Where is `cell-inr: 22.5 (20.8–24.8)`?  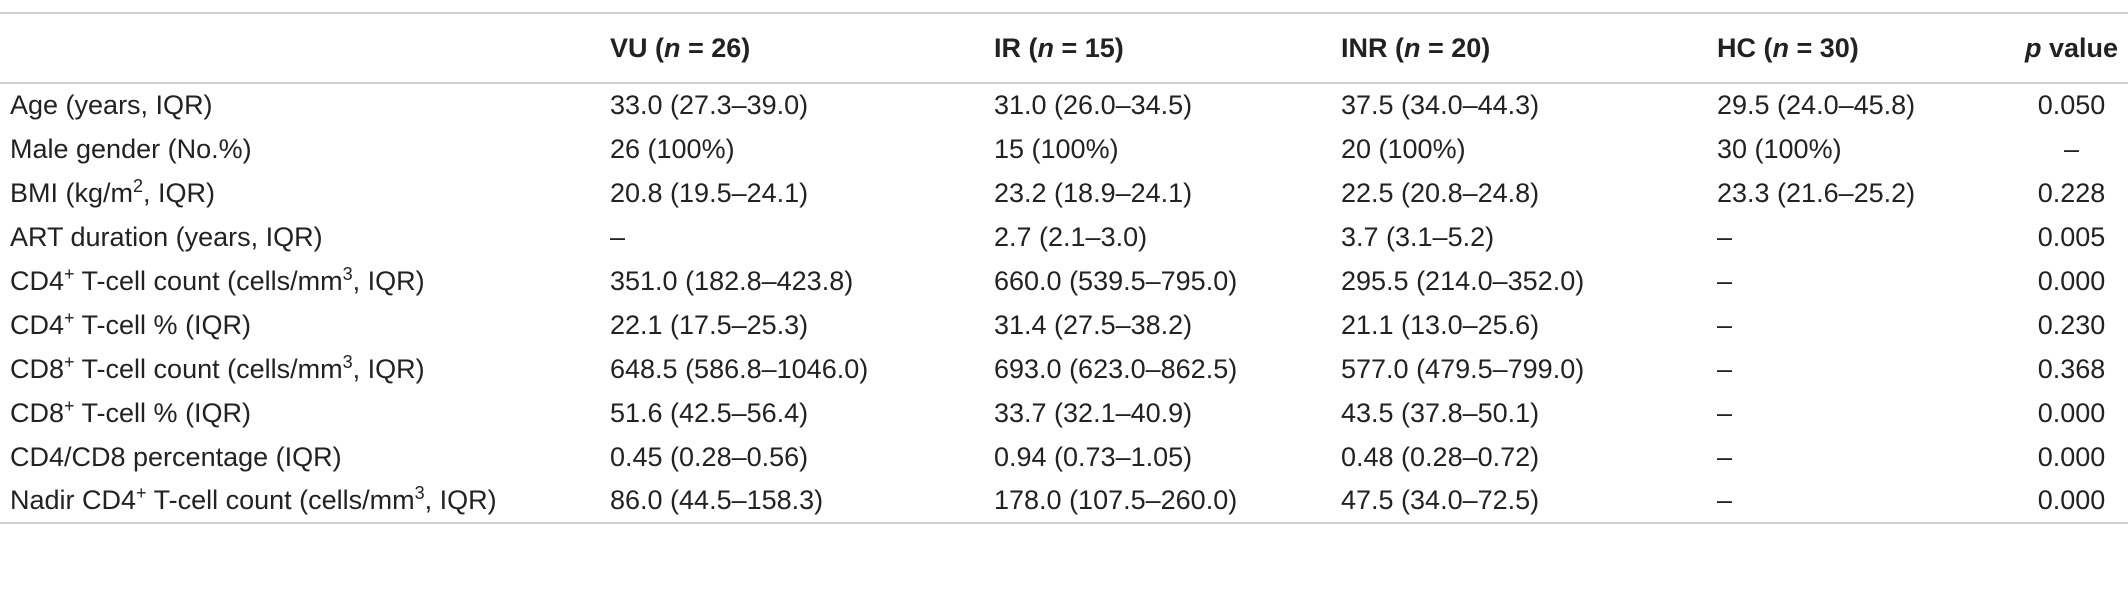 cell-inr: 22.5 (20.8–24.8) is located at coordinates (1440, 192).